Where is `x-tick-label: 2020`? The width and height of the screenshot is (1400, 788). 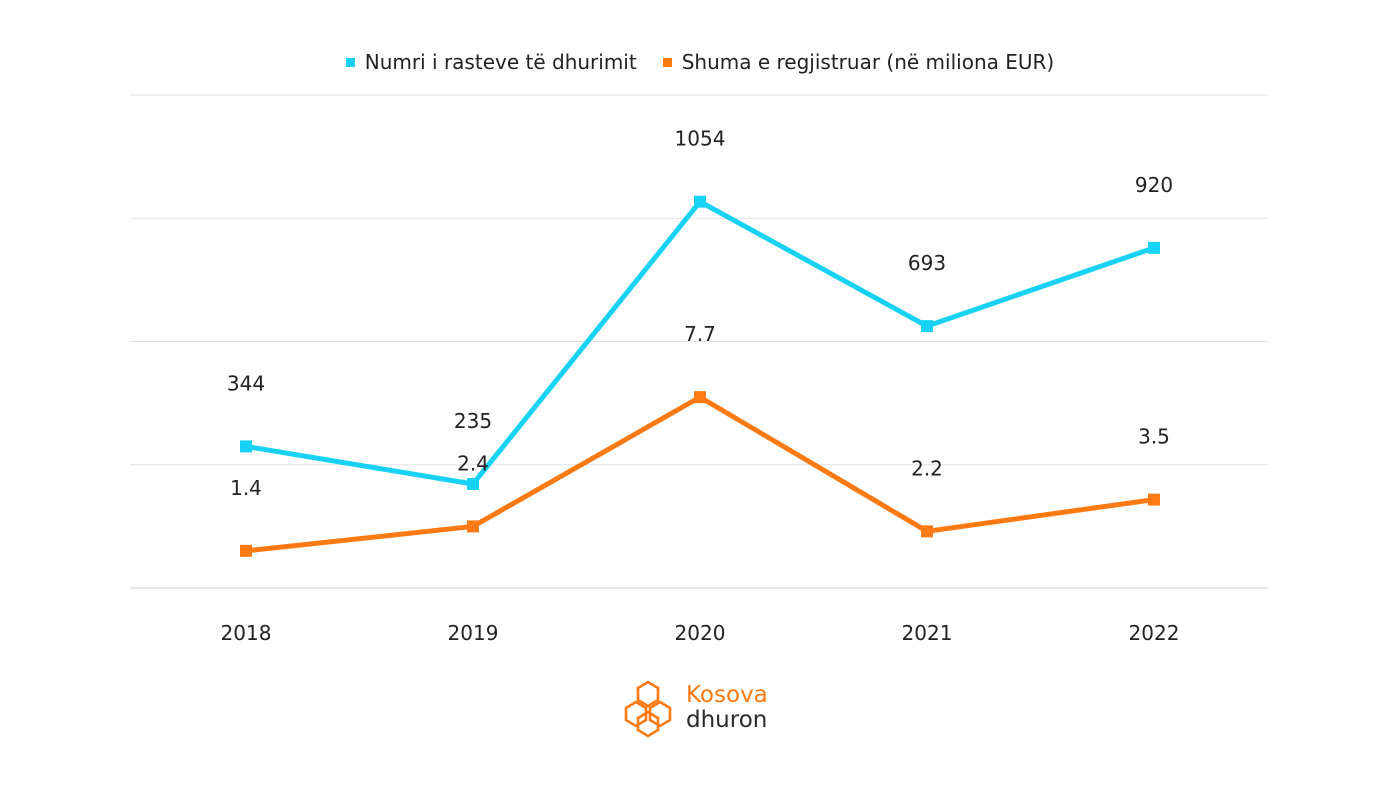
x-tick-label: 2020 is located at coordinates (700, 633).